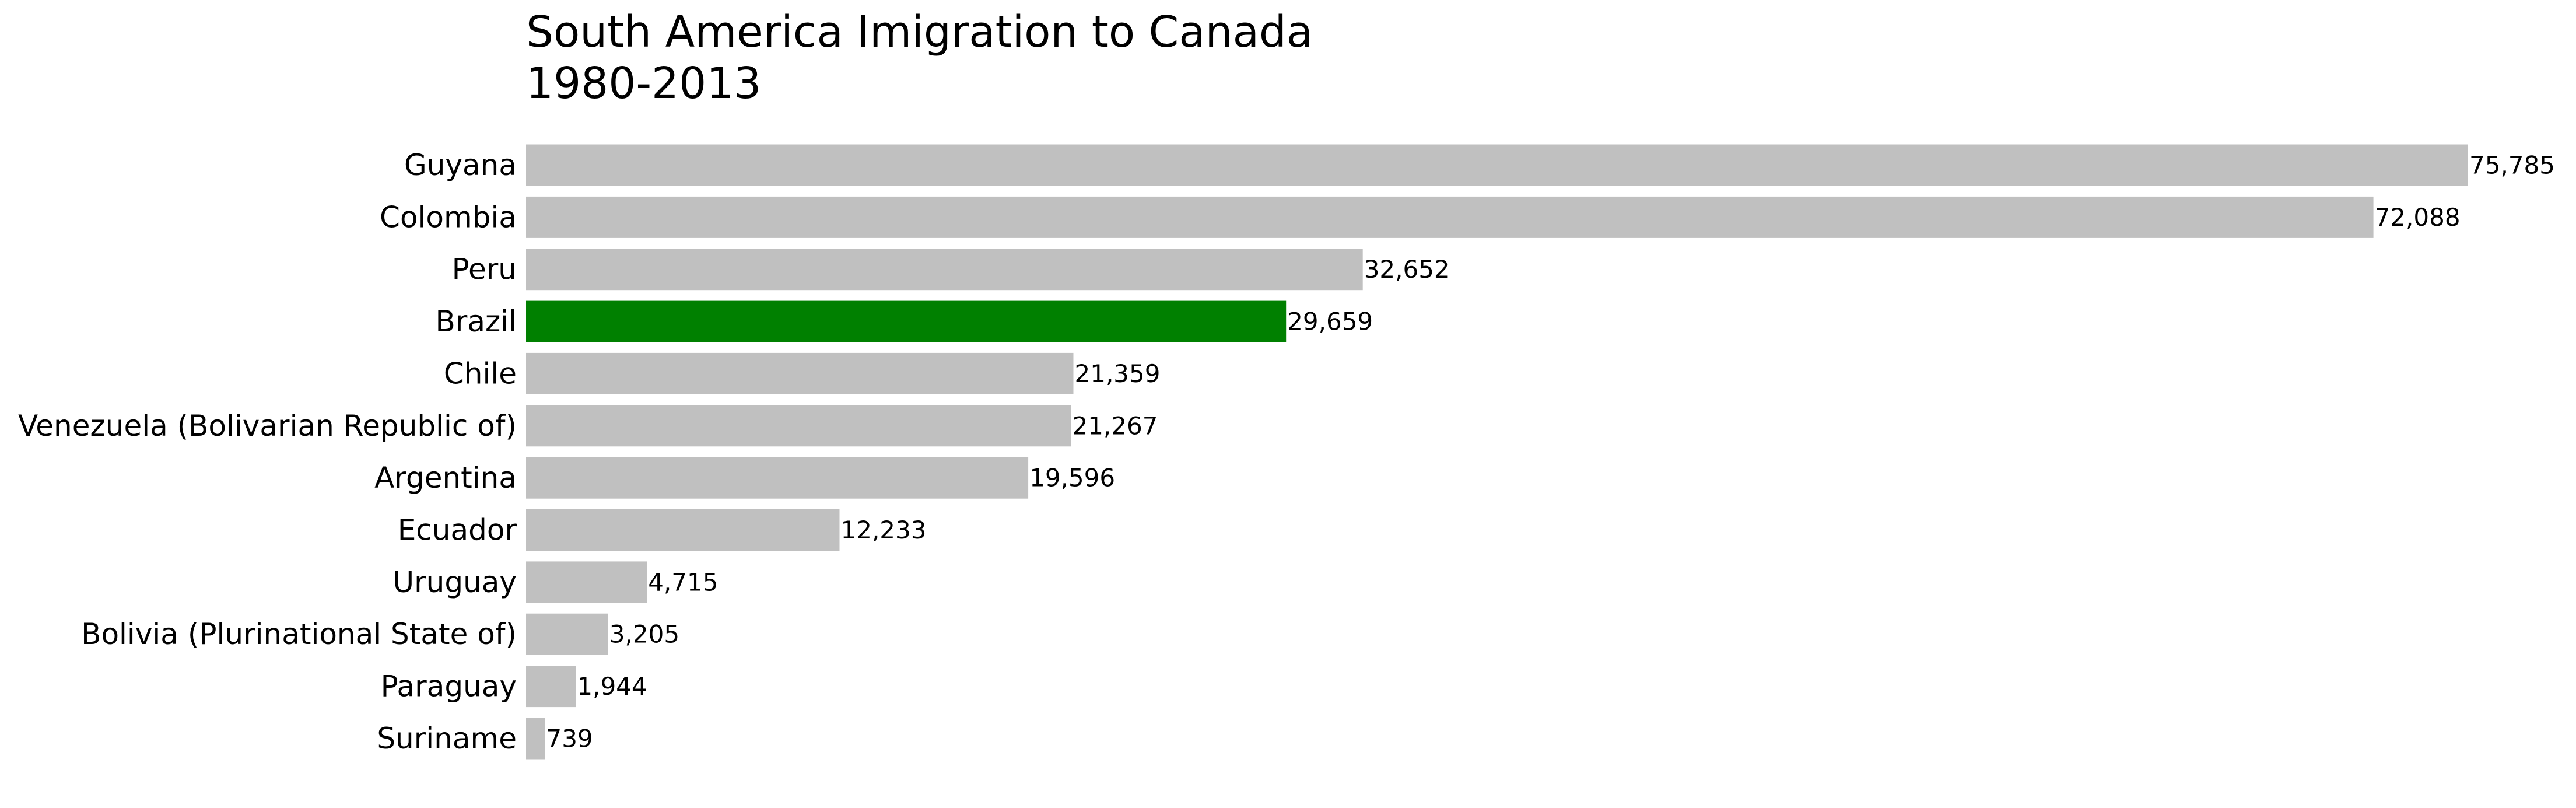 The image size is (2576, 808). What do you see at coordinates (449, 687) in the screenshot?
I see `y-tick-label-paraguay: Paraguay` at bounding box center [449, 687].